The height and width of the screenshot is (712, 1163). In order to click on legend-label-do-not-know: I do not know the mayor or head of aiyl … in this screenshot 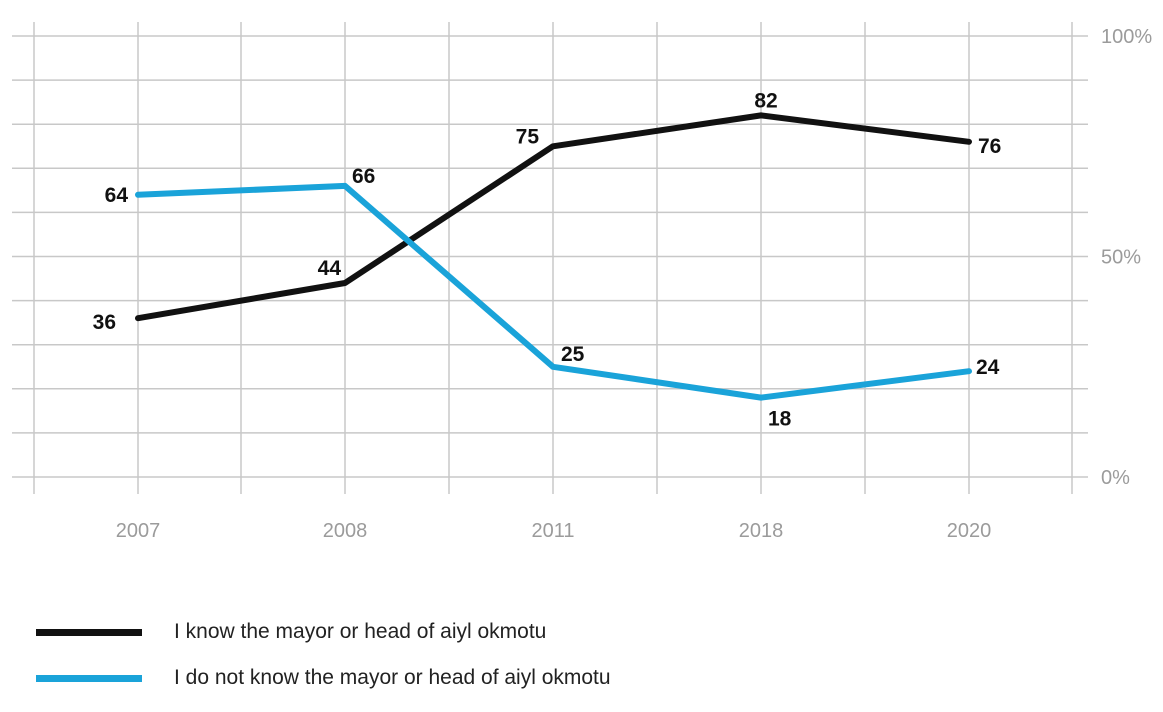, I will do `click(392, 677)`.